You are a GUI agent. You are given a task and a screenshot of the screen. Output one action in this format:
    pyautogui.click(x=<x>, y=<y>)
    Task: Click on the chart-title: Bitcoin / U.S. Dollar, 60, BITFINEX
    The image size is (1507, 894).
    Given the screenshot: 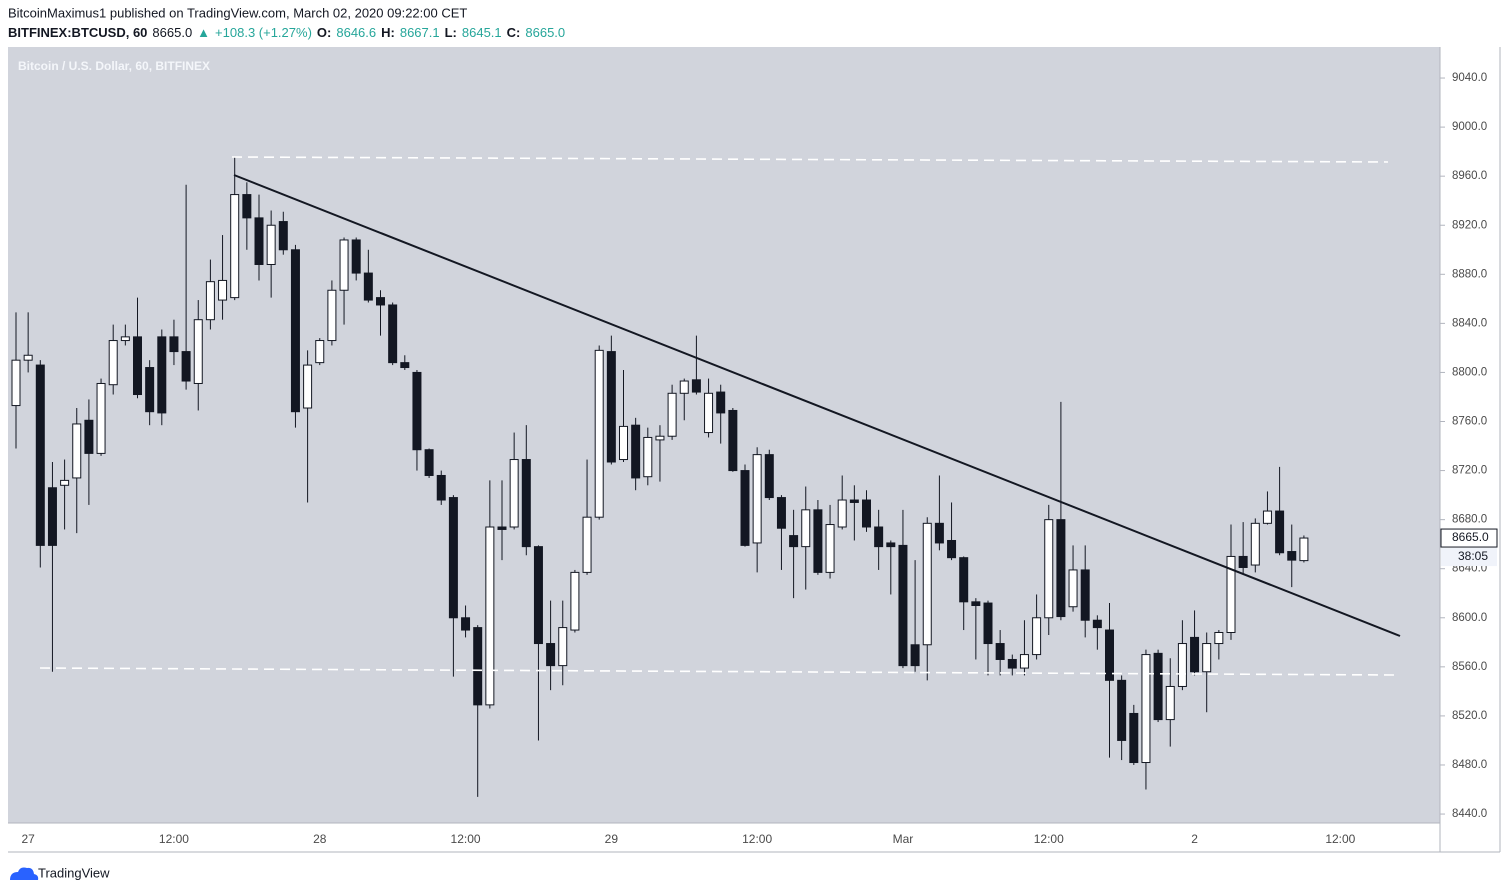 What is the action you would take?
    pyautogui.click(x=114, y=66)
    